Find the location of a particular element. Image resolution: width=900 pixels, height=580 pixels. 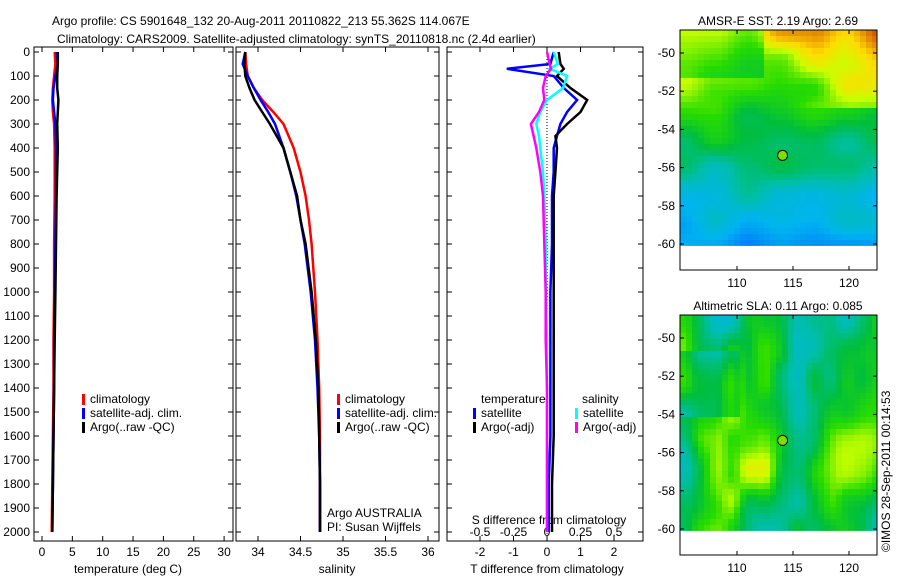

legend-swatch is located at coordinates (576, 427).